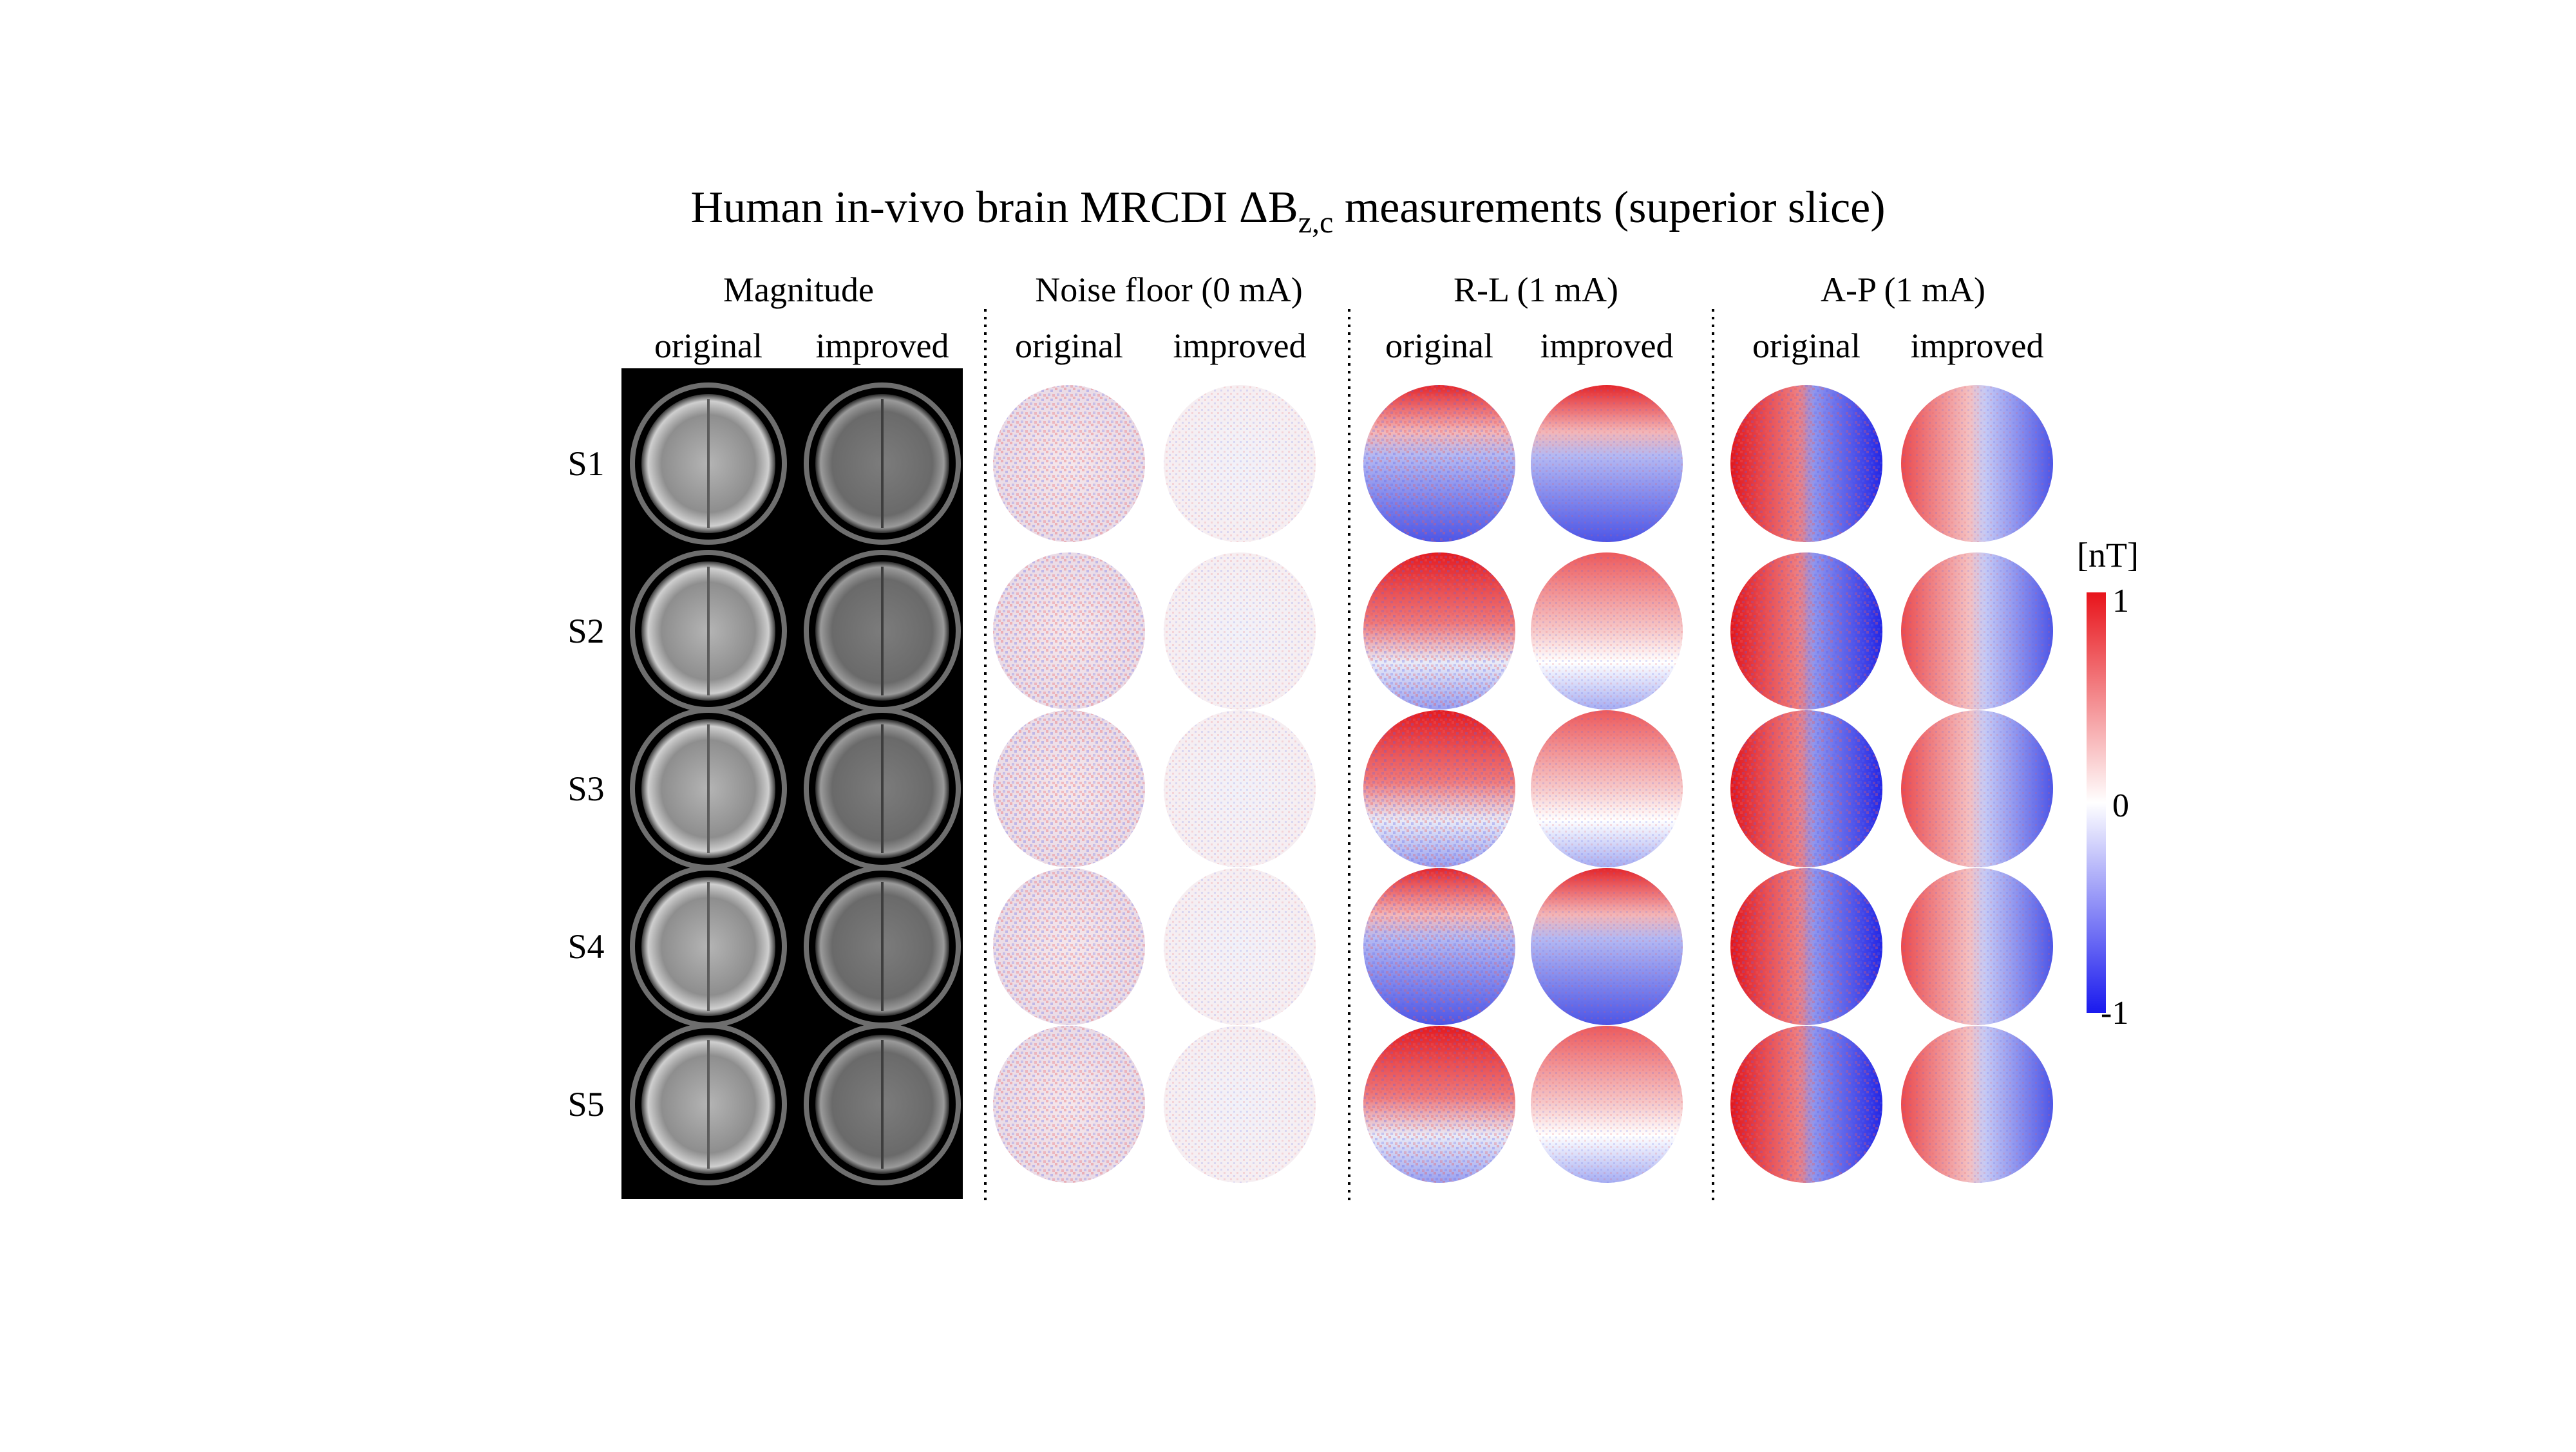  I want to click on group-header-magnitude: Magnitude, so click(798, 289).